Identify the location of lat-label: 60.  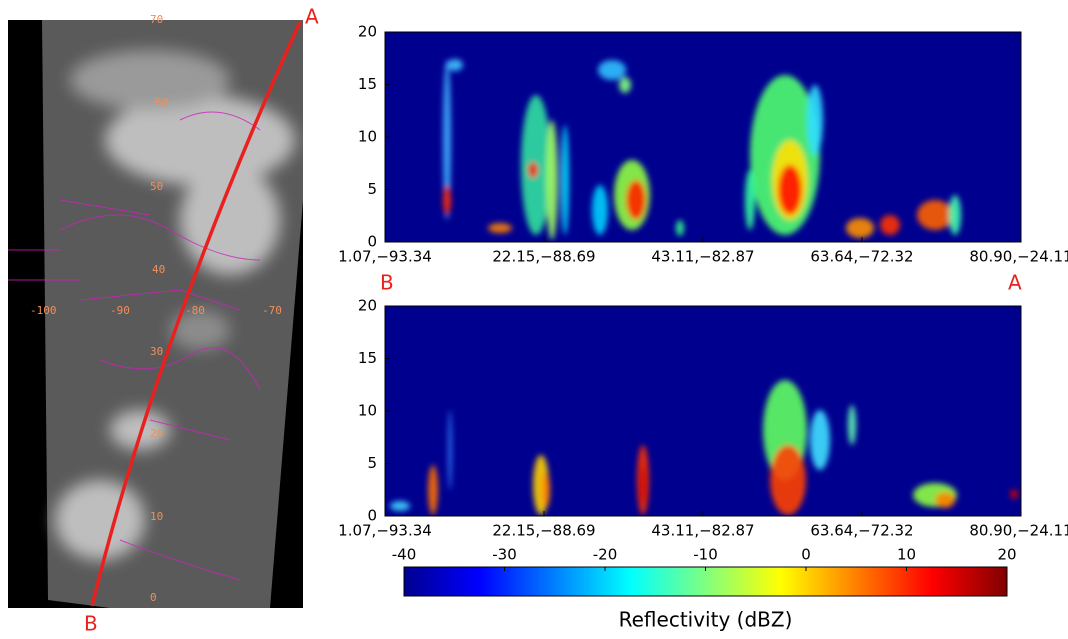
(161, 102).